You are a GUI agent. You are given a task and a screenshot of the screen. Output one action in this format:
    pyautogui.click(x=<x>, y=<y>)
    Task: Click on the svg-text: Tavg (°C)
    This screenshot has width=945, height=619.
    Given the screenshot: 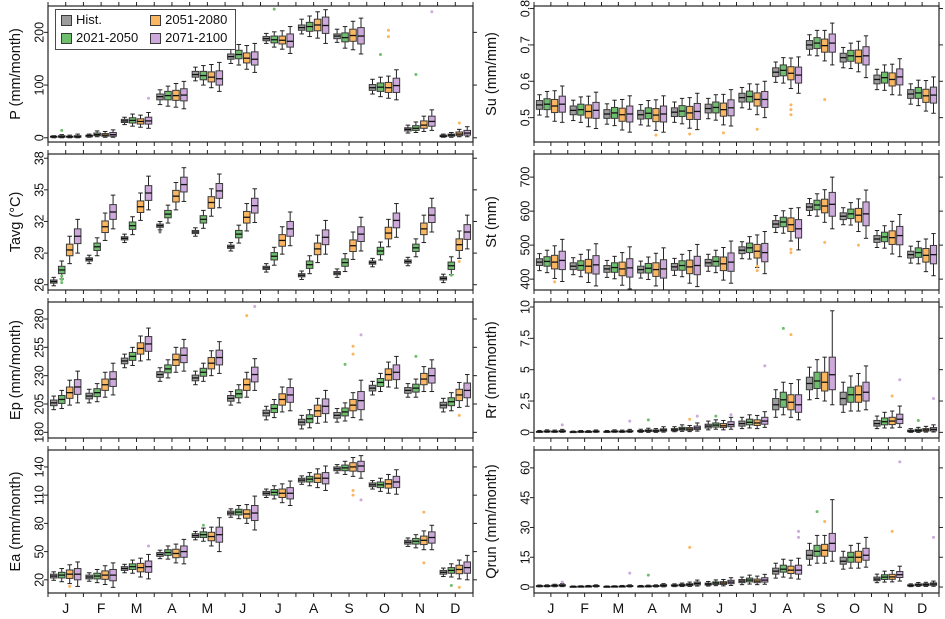 What is the action you would take?
    pyautogui.click(x=16, y=222)
    